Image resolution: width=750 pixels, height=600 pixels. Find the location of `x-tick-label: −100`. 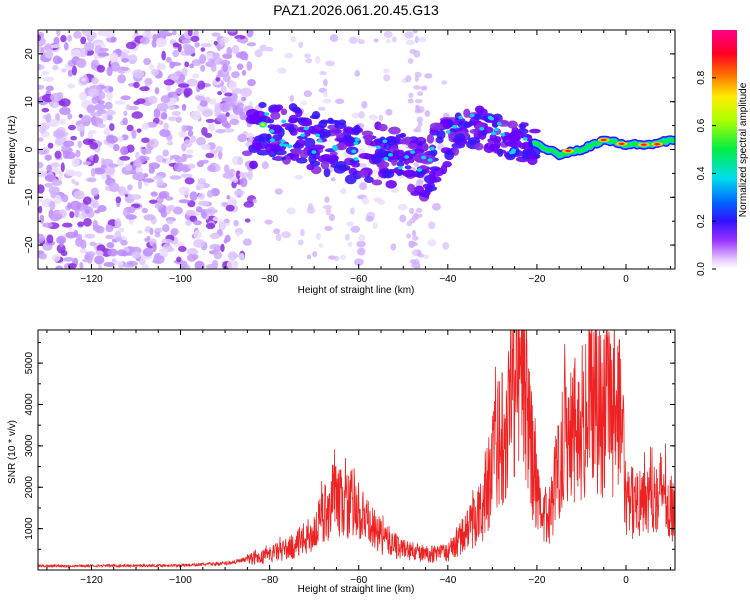

x-tick-label: −100 is located at coordinates (180, 279).